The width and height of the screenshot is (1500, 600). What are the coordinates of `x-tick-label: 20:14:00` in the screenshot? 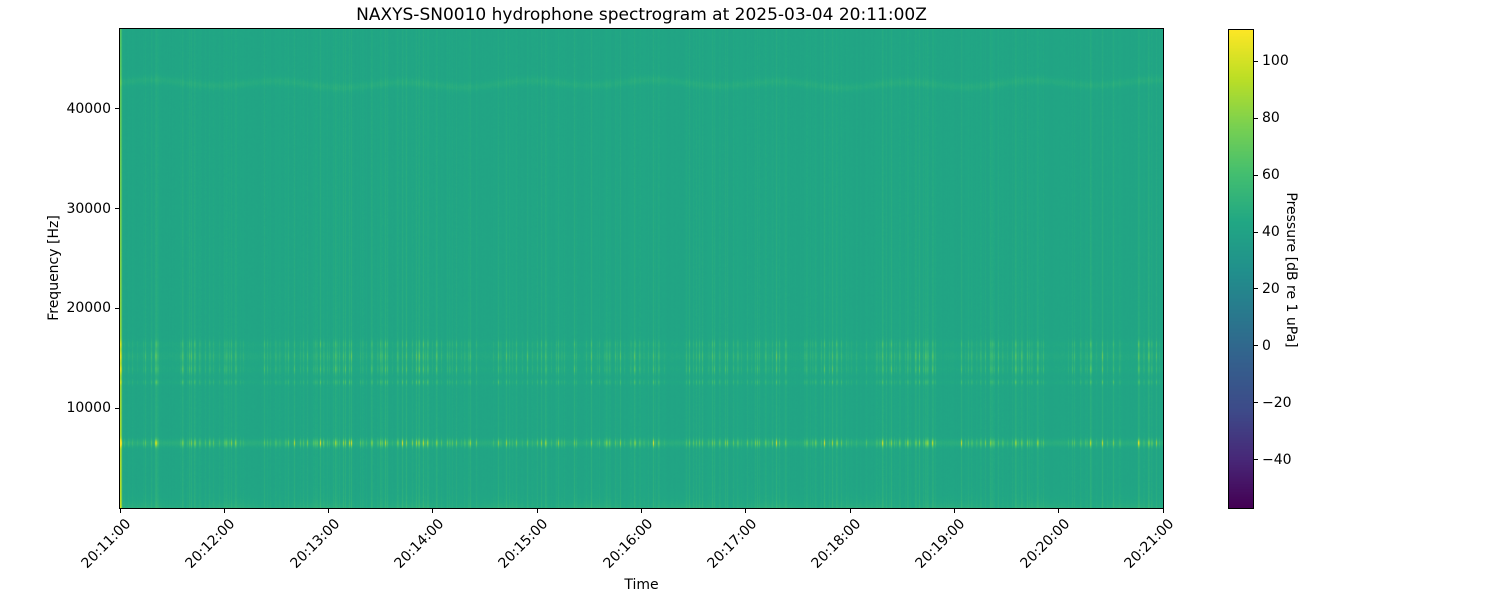 It's located at (419, 544).